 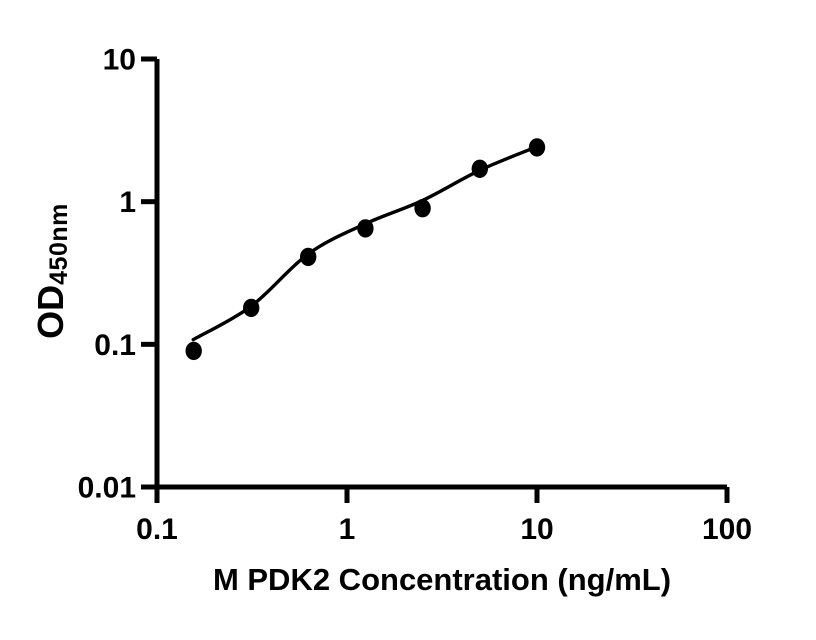 I want to click on x-axis-title: M PDK2 Concentration (ng/mL), so click(x=442, y=579).